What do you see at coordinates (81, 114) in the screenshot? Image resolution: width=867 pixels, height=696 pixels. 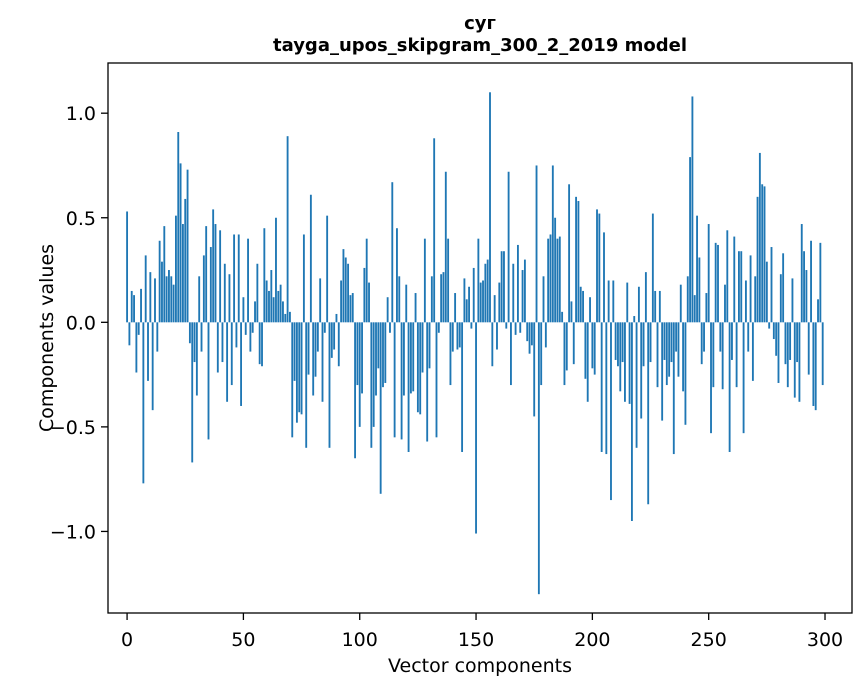 I see `y-tick-label: 1.0` at bounding box center [81, 114].